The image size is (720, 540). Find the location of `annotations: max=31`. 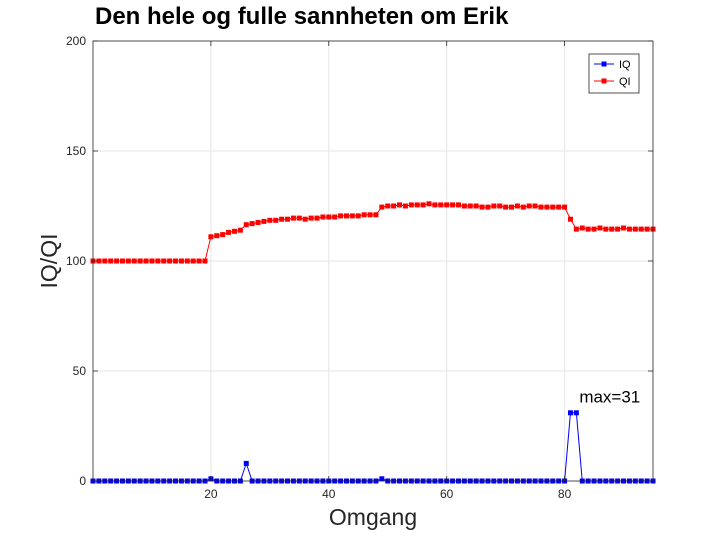

annotations: max=31 is located at coordinates (609, 396).